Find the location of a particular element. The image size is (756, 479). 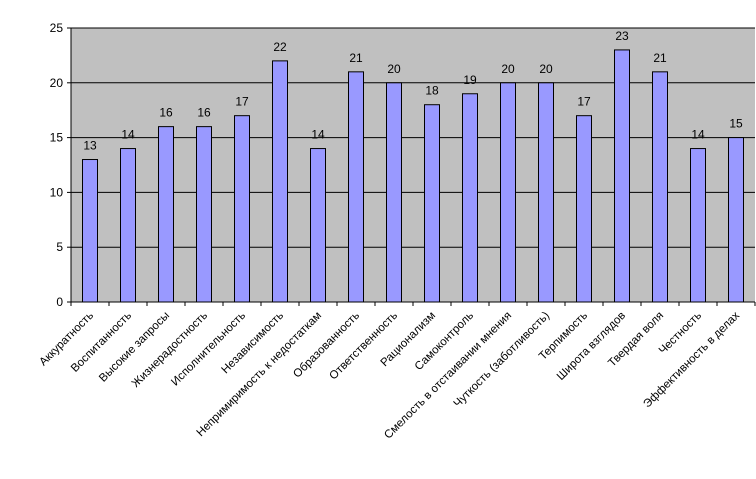

y-tick-label: 20 is located at coordinates (57, 83).